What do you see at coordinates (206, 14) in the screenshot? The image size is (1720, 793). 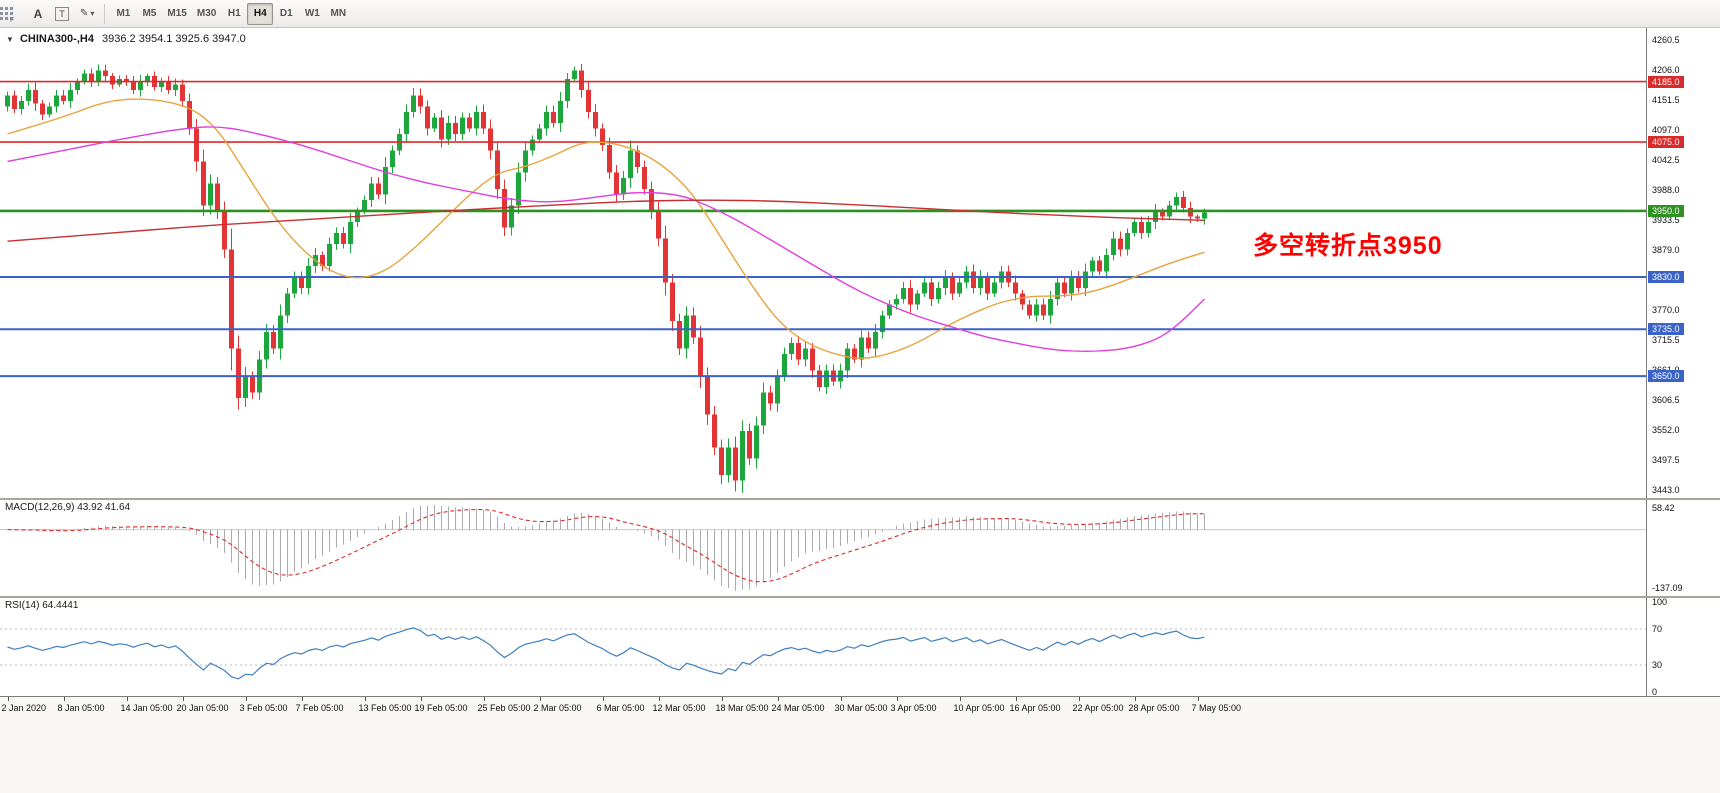 I see `timeframe-button-M30: M30` at bounding box center [206, 14].